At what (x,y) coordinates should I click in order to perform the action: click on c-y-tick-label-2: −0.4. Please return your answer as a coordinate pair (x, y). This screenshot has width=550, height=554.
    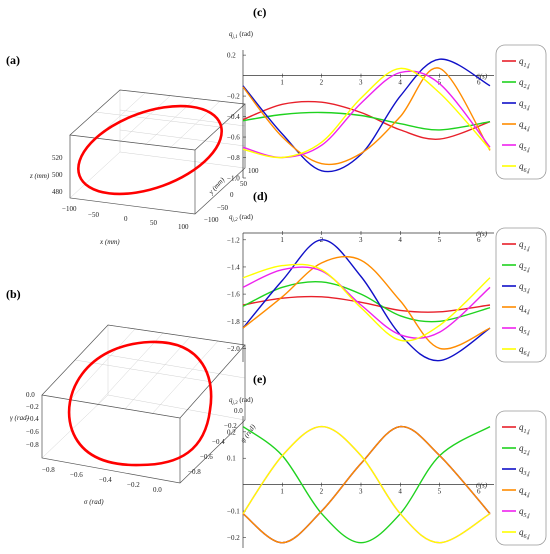
    Looking at the image, I should click on (233, 117).